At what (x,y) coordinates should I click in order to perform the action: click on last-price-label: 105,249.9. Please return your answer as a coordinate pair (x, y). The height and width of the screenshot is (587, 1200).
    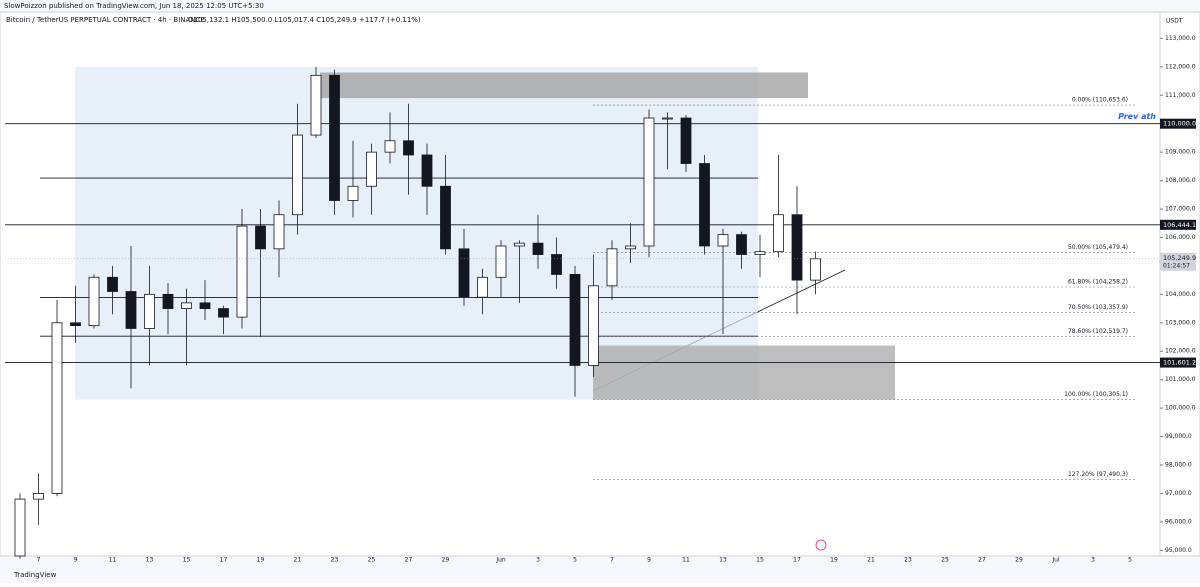
    Looking at the image, I should click on (1179, 258).